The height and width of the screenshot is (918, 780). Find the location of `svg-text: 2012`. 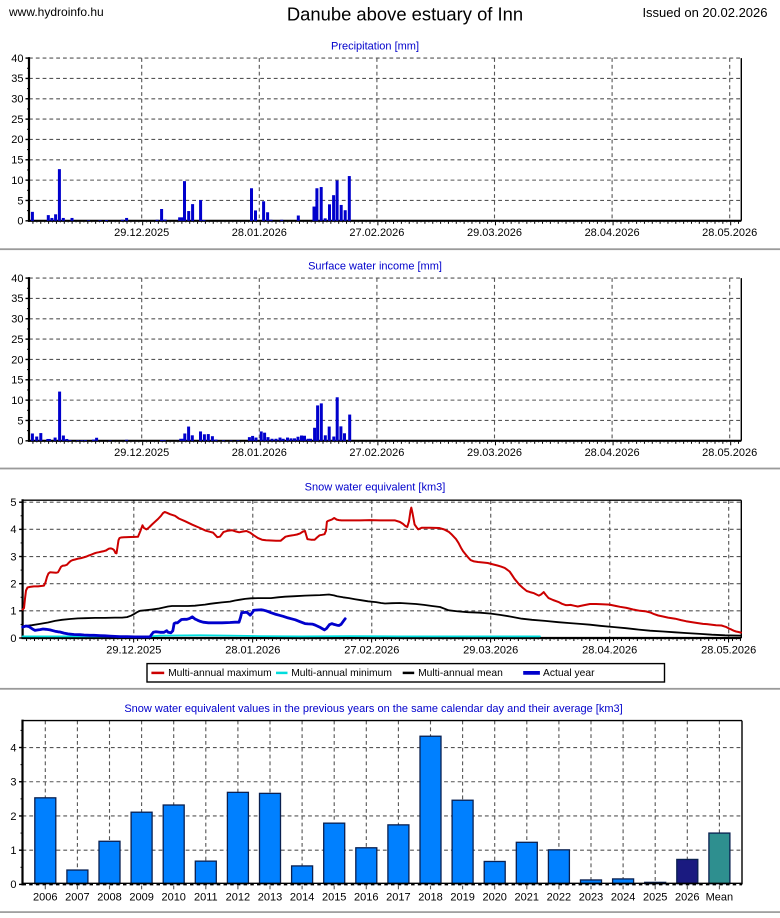

svg-text: 2012 is located at coordinates (238, 897).